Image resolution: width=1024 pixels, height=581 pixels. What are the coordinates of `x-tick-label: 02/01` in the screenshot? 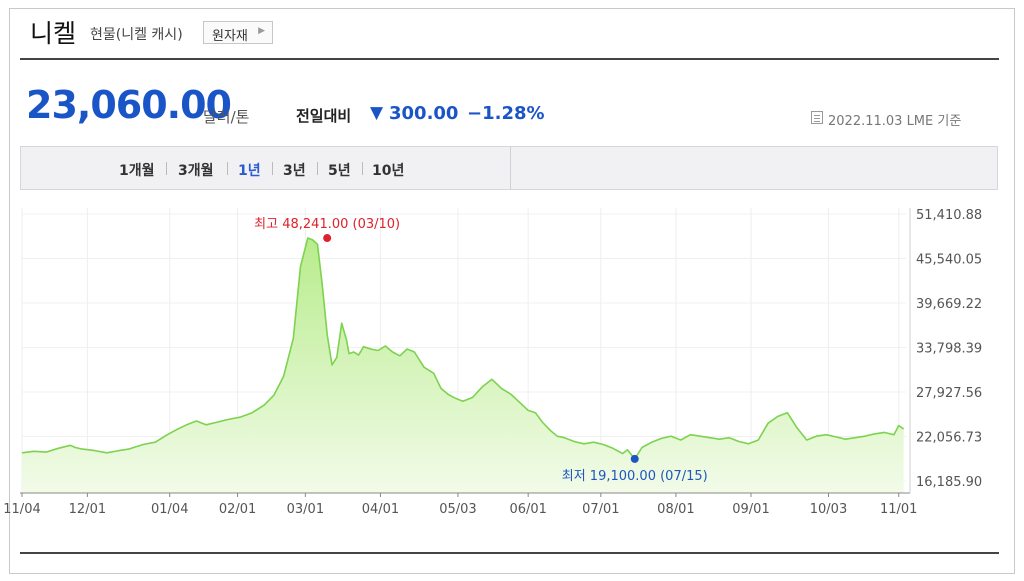 It's located at (237, 509).